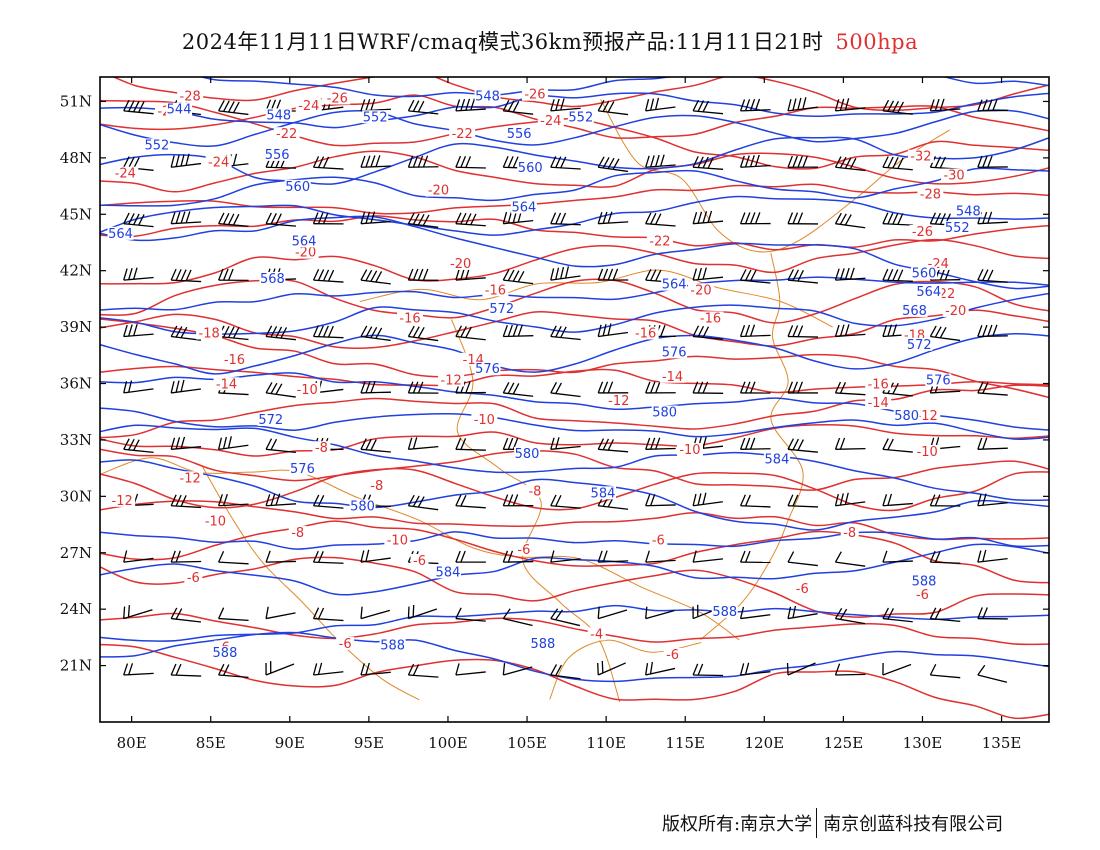 This screenshot has height=850, width=1100. What do you see at coordinates (286, 134) in the screenshot?
I see `temperature-contour-label: -22` at bounding box center [286, 134].